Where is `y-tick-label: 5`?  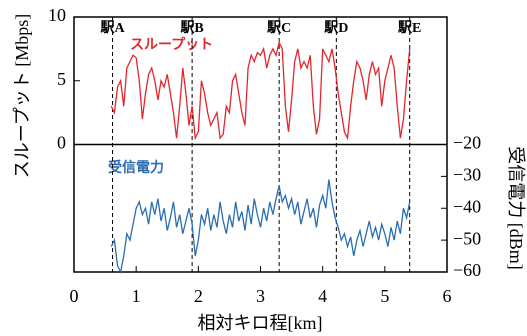
y-tick-label: 5 is located at coordinates (61, 79).